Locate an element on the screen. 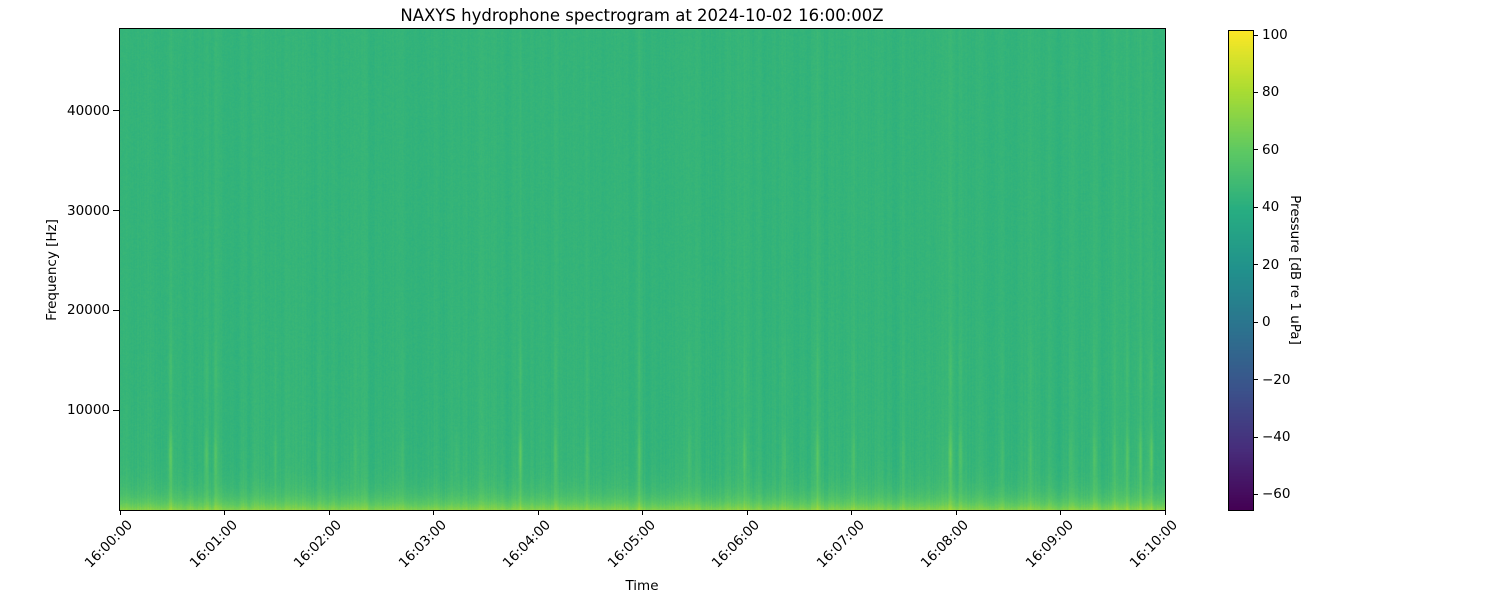 This screenshot has width=1500, height=600. colorbar-label: Pressure [dB re 1 uPa] is located at coordinates (1295, 270).